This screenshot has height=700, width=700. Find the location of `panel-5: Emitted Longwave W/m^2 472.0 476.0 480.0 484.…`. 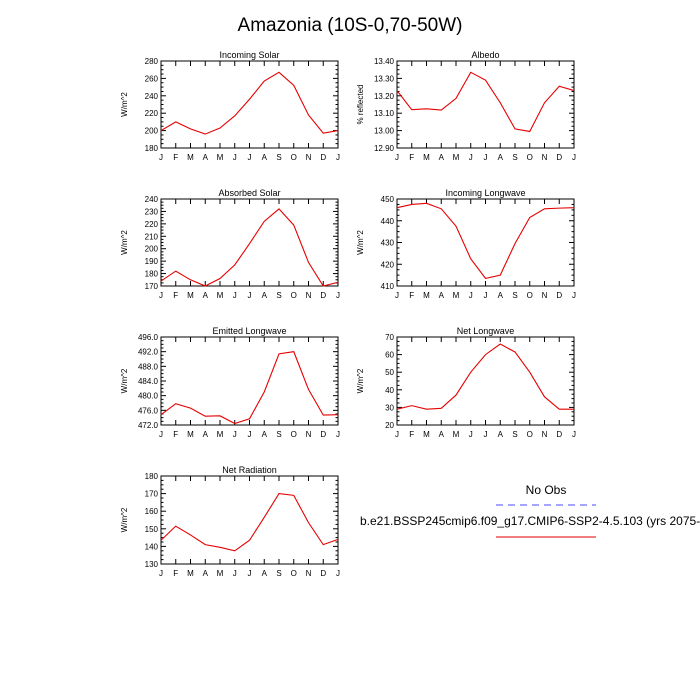

panel-5: Emitted Longwave W/m^2 472.0 476.0 480.0 484.… is located at coordinates (230, 382).